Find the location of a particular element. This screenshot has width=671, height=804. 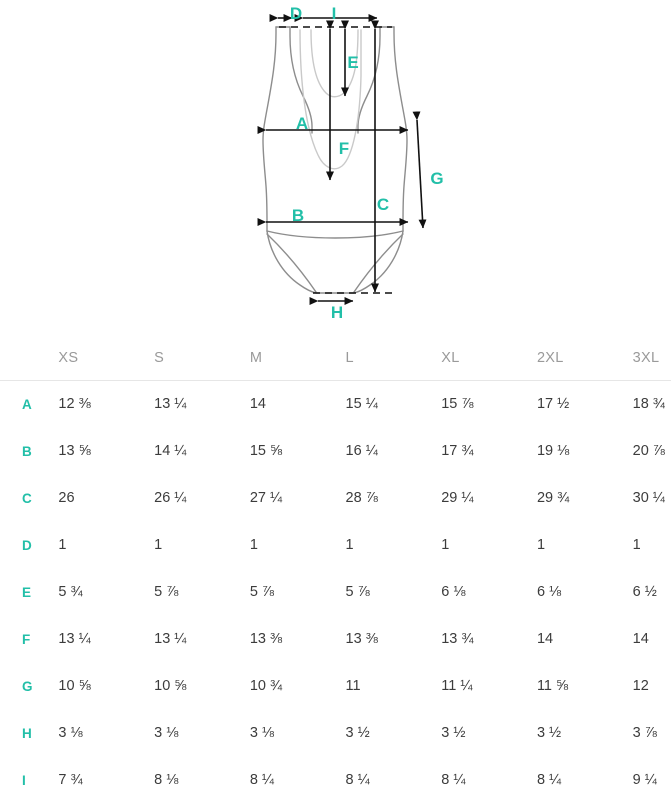

table-row: C 26 26 ¼ 27 ¼ 28 ⅞ 29 ¼ 29 ¾ 30 ¼ is located at coordinates (335, 498).